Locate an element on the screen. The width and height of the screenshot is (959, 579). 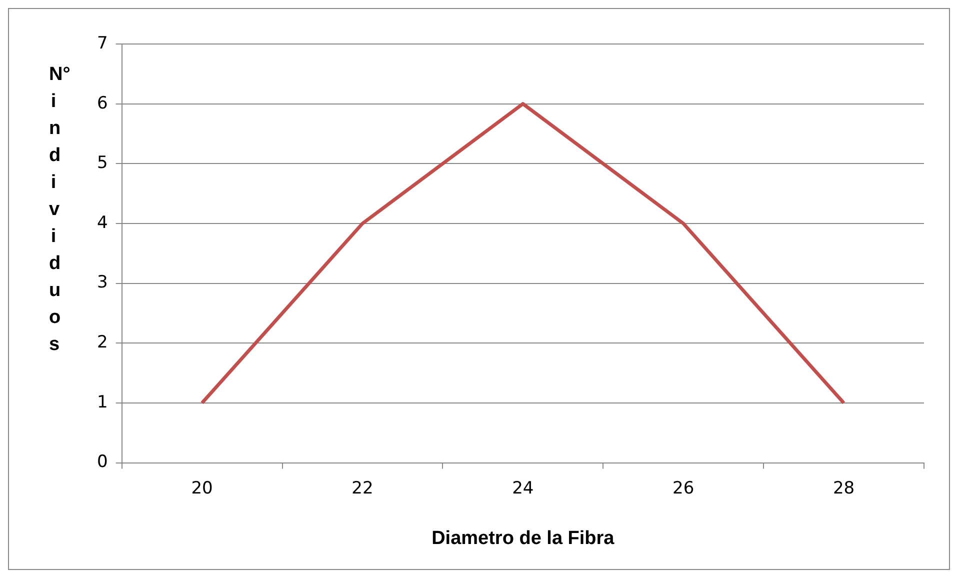
y-tick-label: 0 is located at coordinates (102, 462).